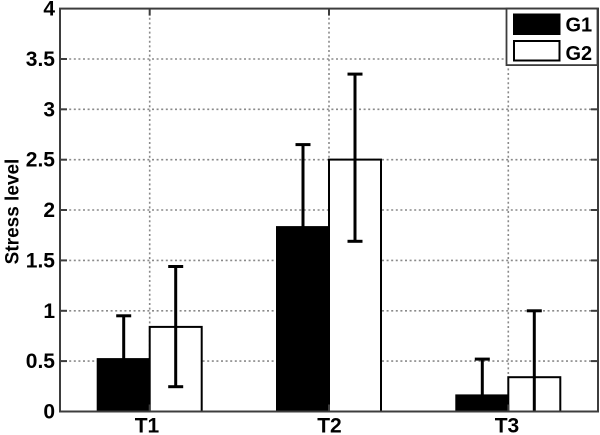 This screenshot has width=600, height=435. What do you see at coordinates (41, 260) in the screenshot?
I see `svg-text: 1.5` at bounding box center [41, 260].